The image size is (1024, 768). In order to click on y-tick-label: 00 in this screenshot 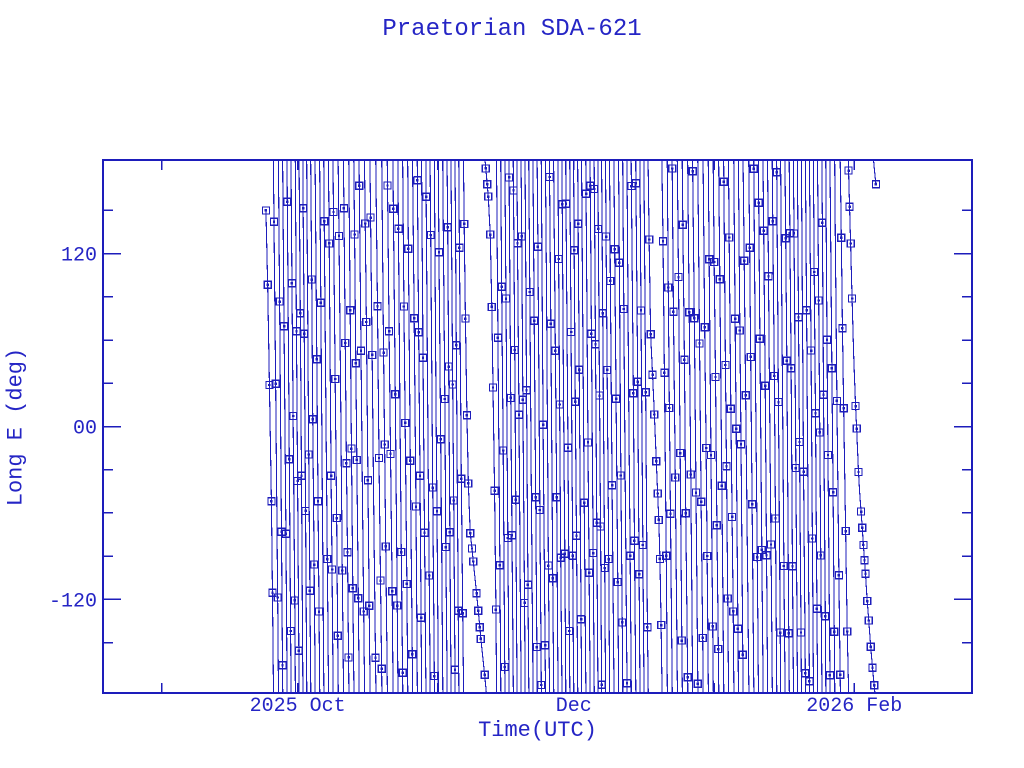, I will do `click(85, 429)`.